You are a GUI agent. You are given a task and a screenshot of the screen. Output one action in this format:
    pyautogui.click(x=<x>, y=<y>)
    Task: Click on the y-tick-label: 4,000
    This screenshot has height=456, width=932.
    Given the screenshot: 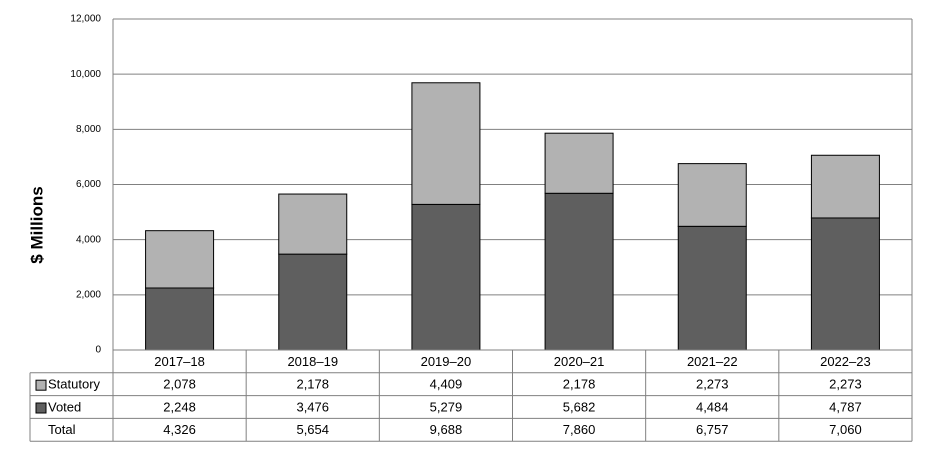 What is the action you would take?
    pyautogui.click(x=88, y=239)
    